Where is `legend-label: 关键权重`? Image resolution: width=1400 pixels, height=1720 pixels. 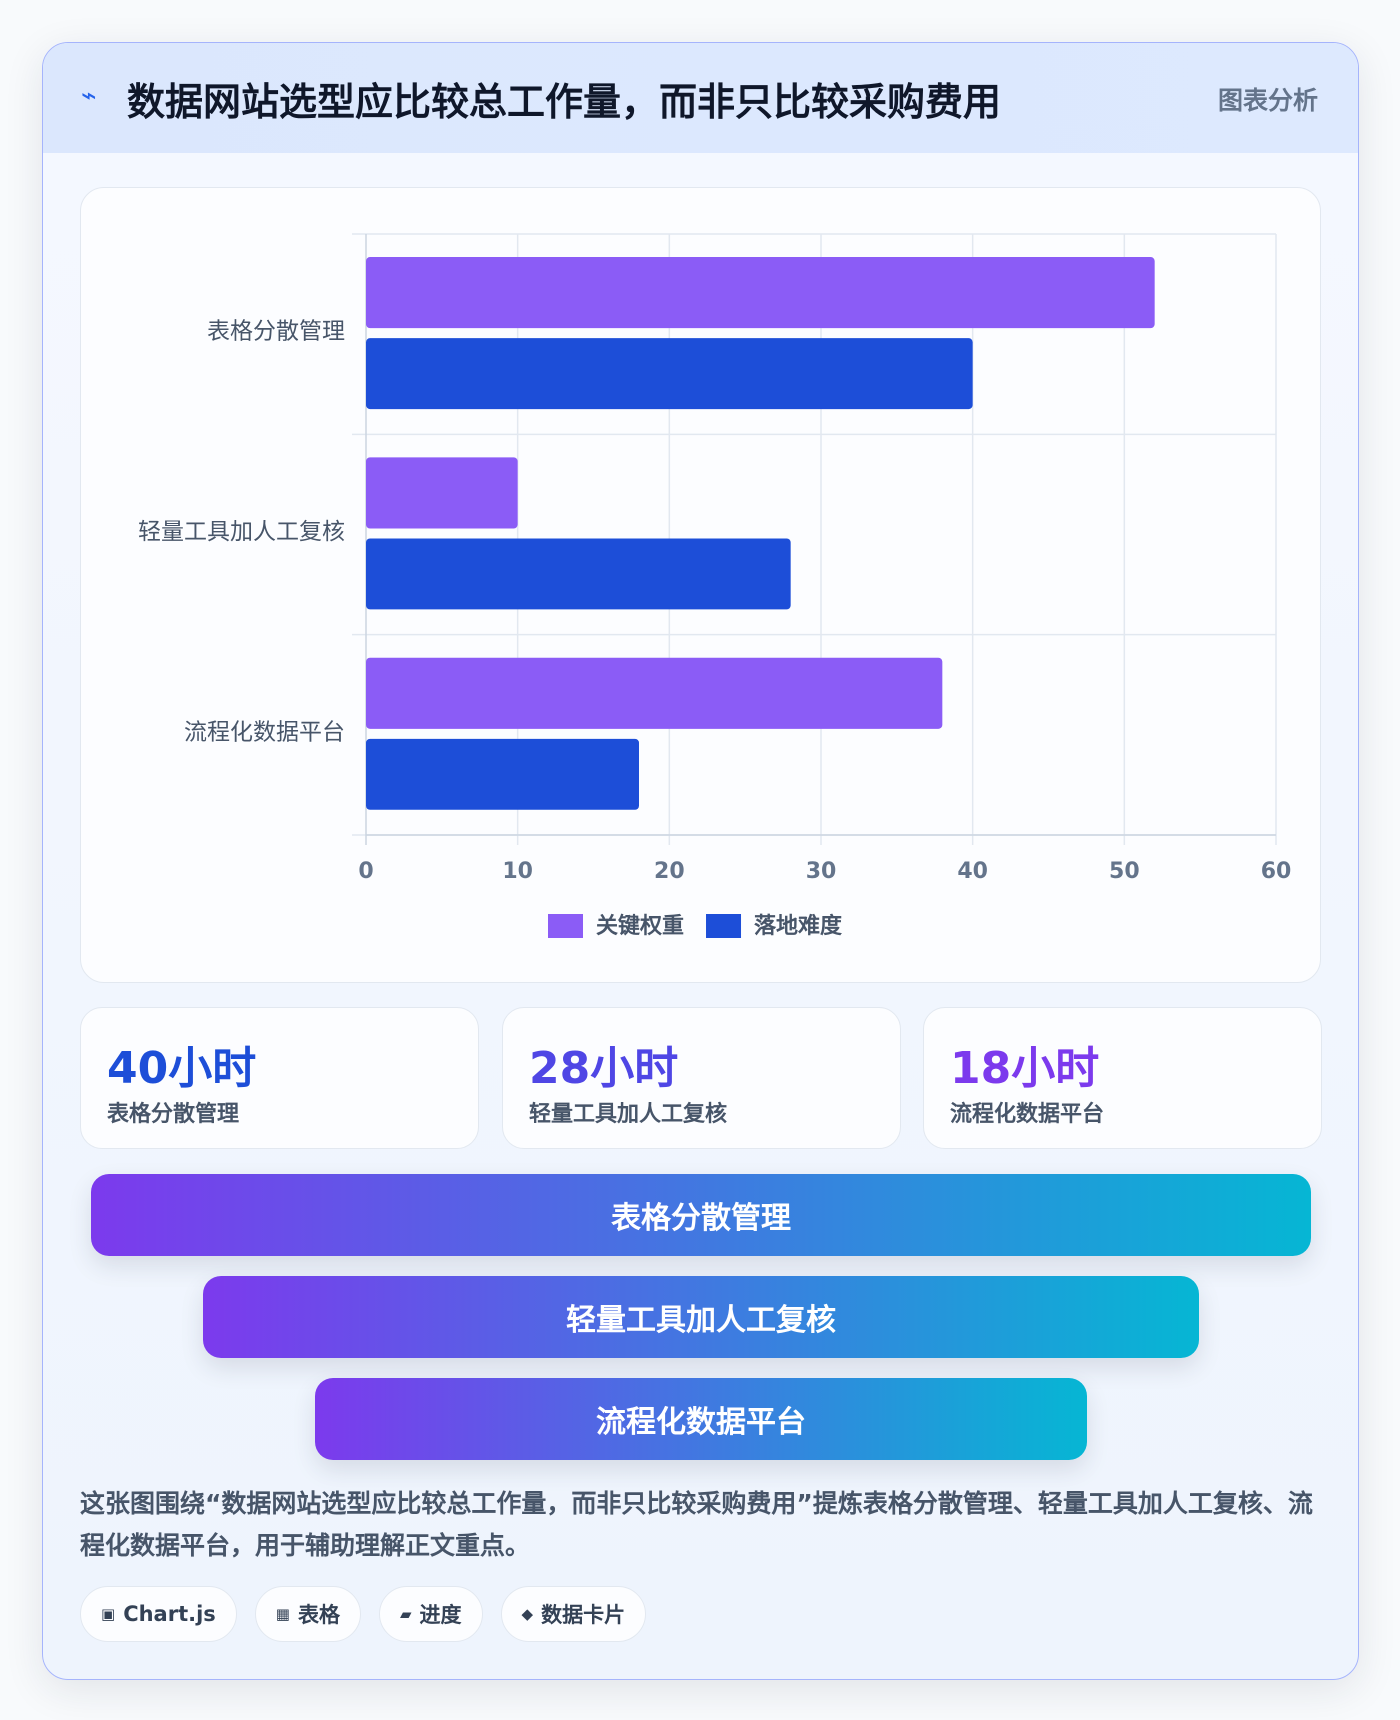 legend-label: 关键权重 is located at coordinates (640, 926).